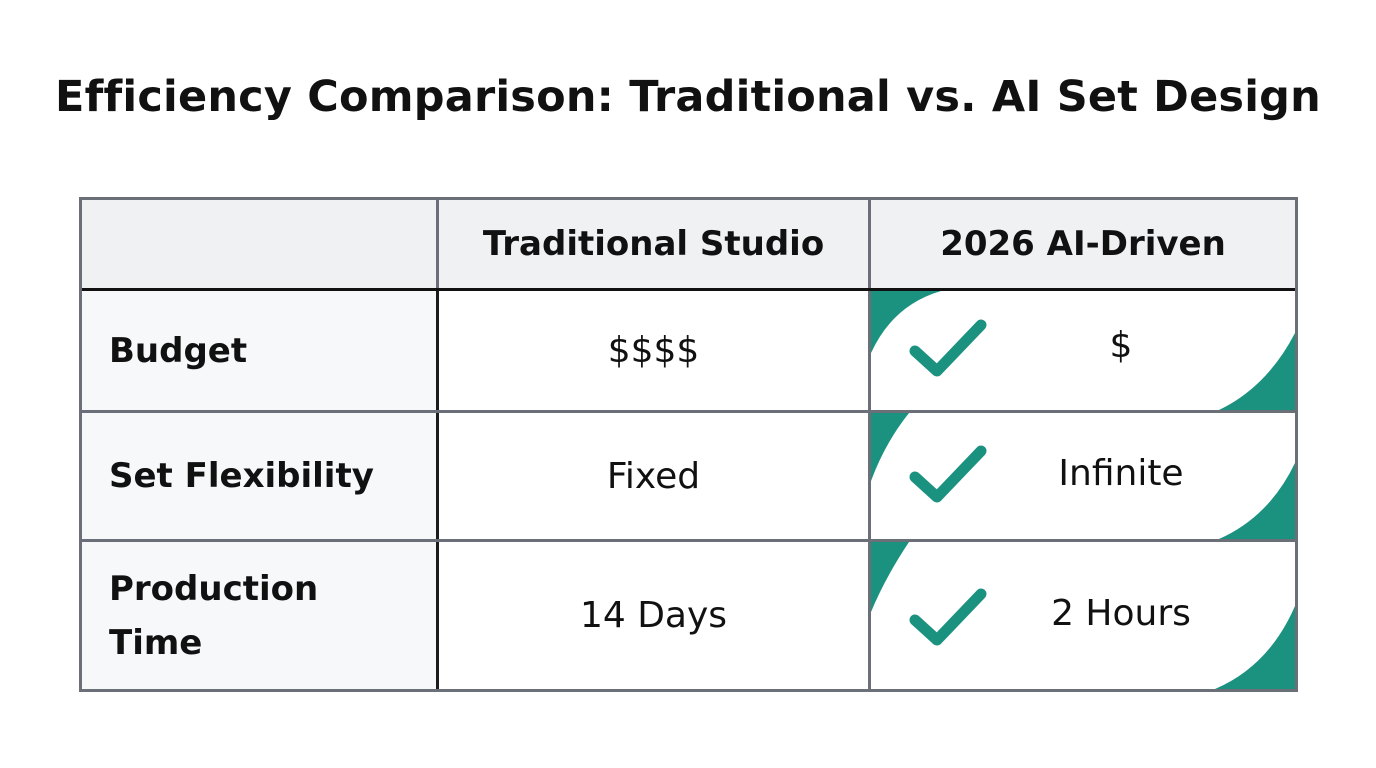 This screenshot has height=768, width=1376. I want to click on row-label: Set Flexibility, so click(241, 476).